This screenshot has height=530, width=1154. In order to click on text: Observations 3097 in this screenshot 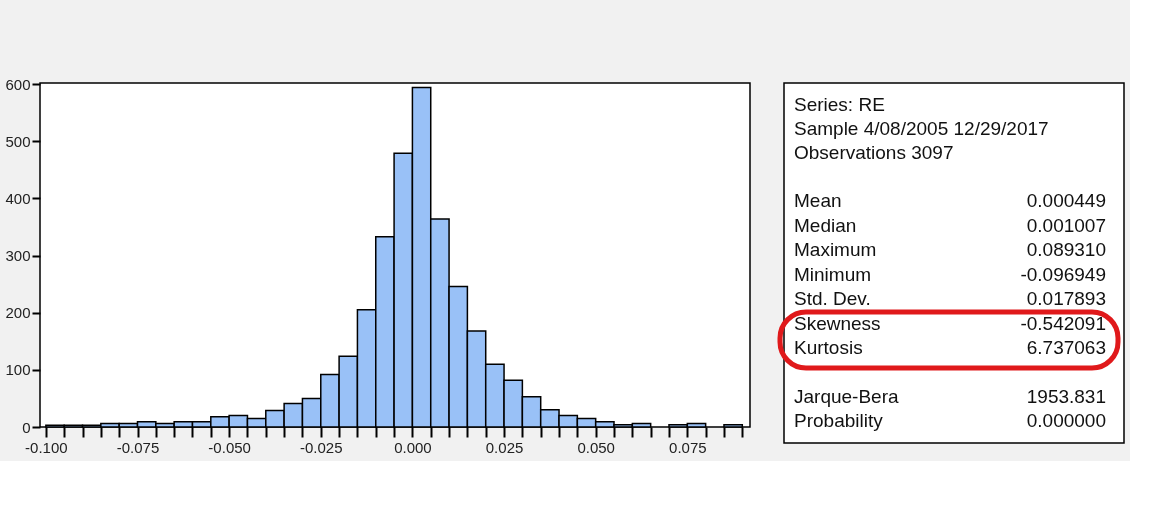, I will do `click(874, 152)`.